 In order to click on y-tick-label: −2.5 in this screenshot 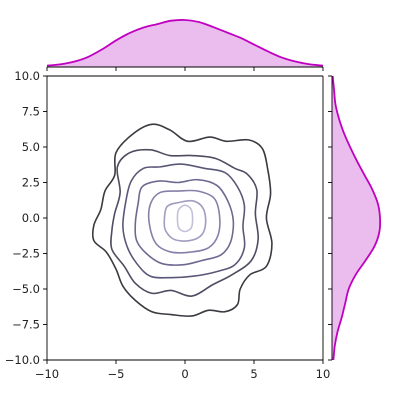, I will do `click(26, 254)`.